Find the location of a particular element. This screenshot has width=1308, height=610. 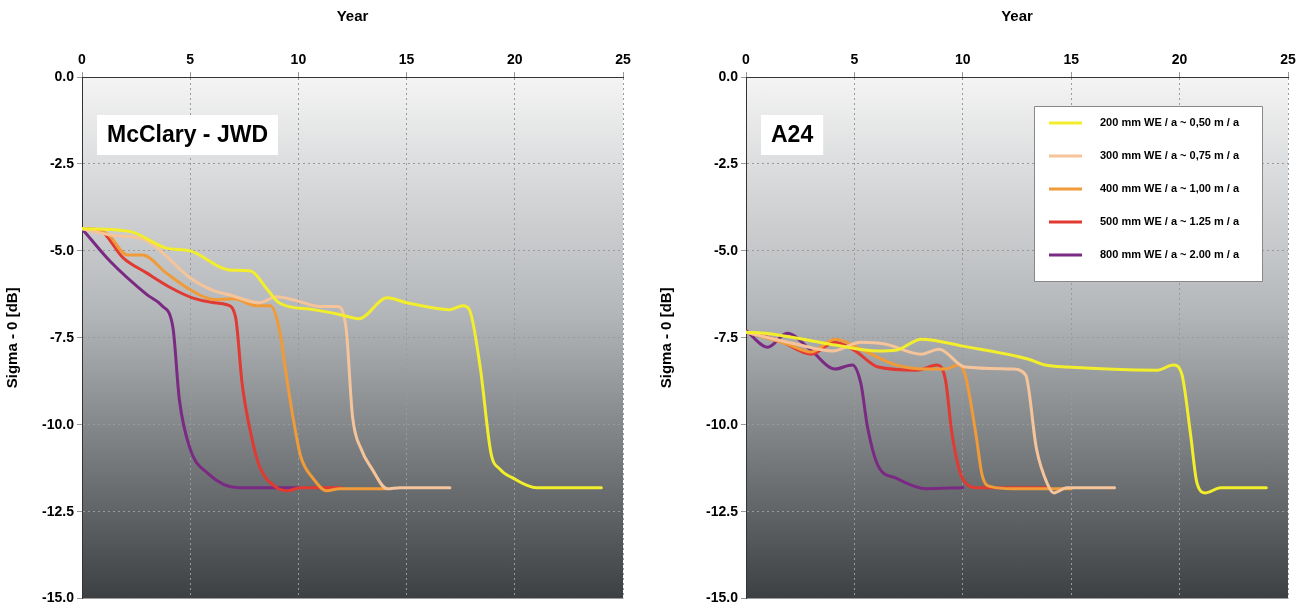

legend-label: 400 mm WE / a ~ 1,00 m / a is located at coordinates (1170, 188).